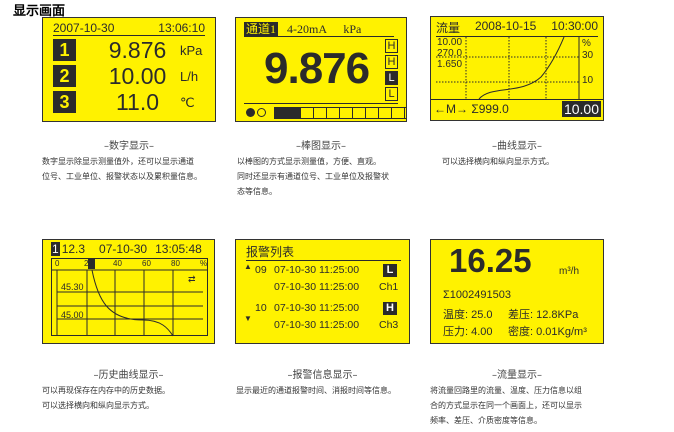 This screenshot has height=432, width=674. I want to click on scroll-down-icon: ▼, so click(248, 318).